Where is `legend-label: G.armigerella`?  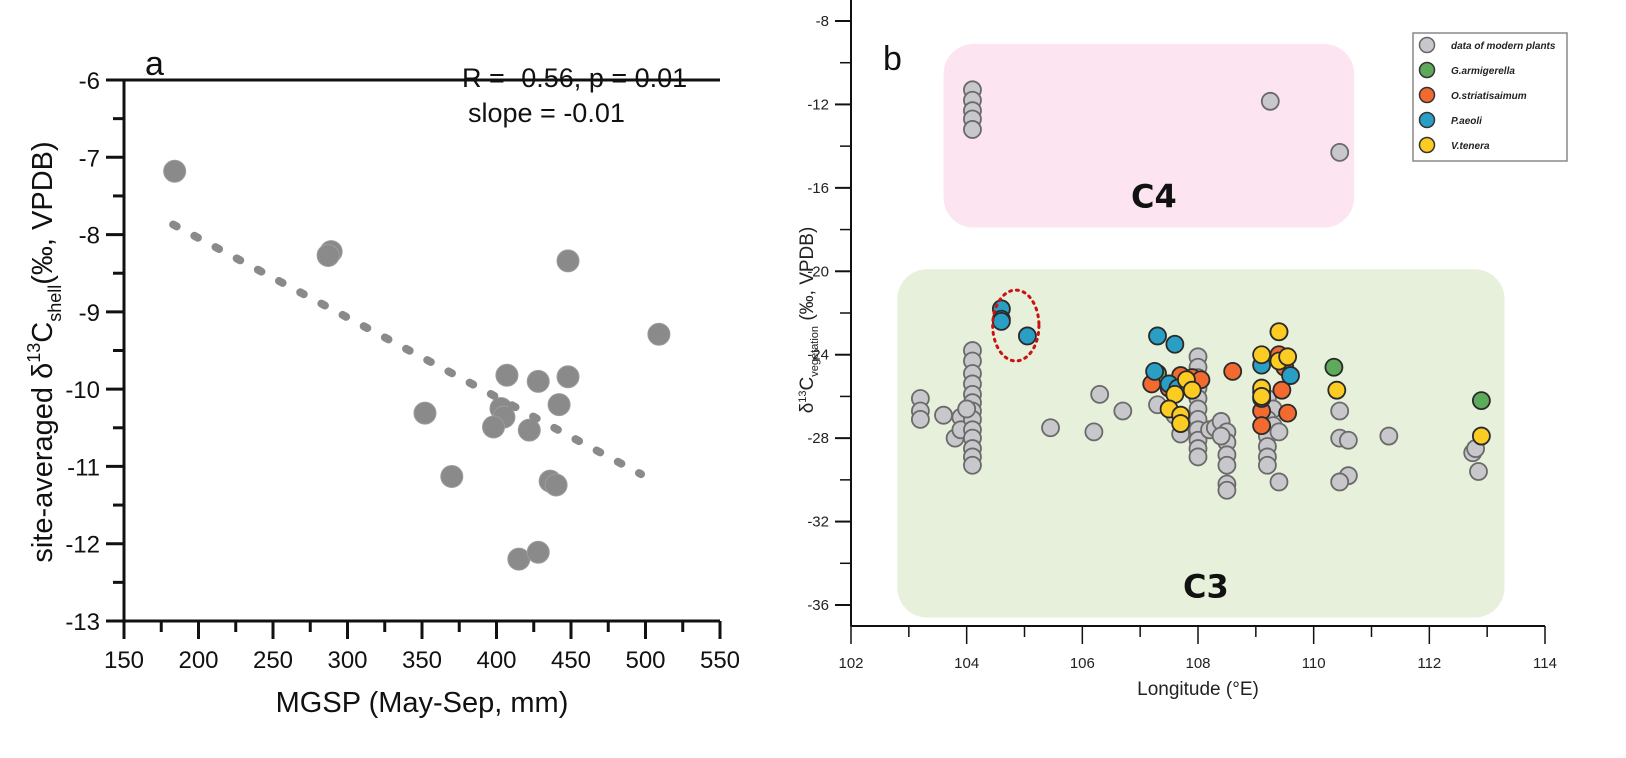
legend-label: G.armigerella is located at coordinates (1483, 71).